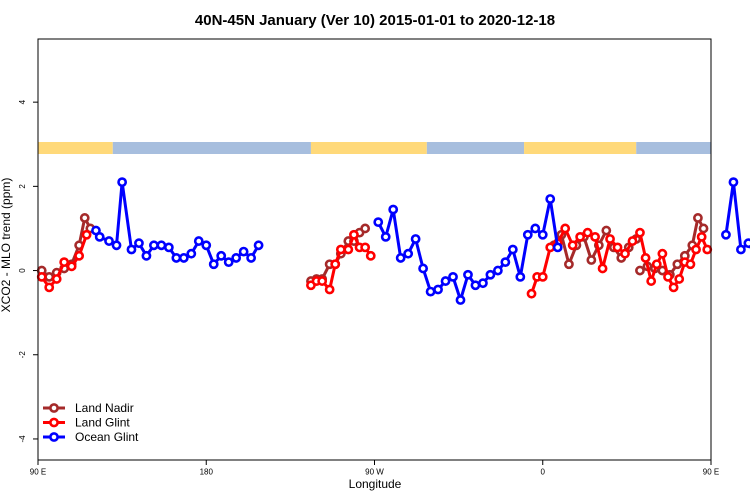 This screenshot has width=750, height=500. I want to click on y-axis-label: XCO2 - MLO trend (ppm), so click(6, 245).